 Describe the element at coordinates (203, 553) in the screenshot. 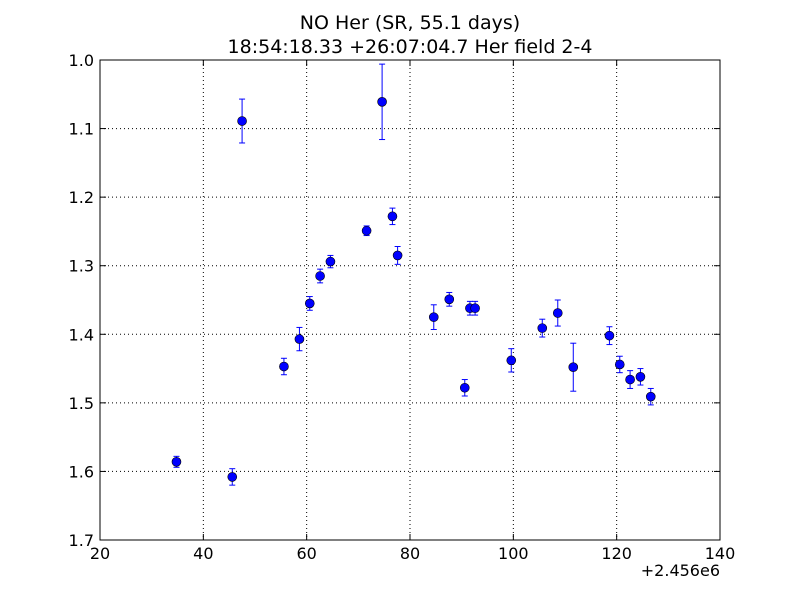

I see `x-tick-label: 40` at that location.